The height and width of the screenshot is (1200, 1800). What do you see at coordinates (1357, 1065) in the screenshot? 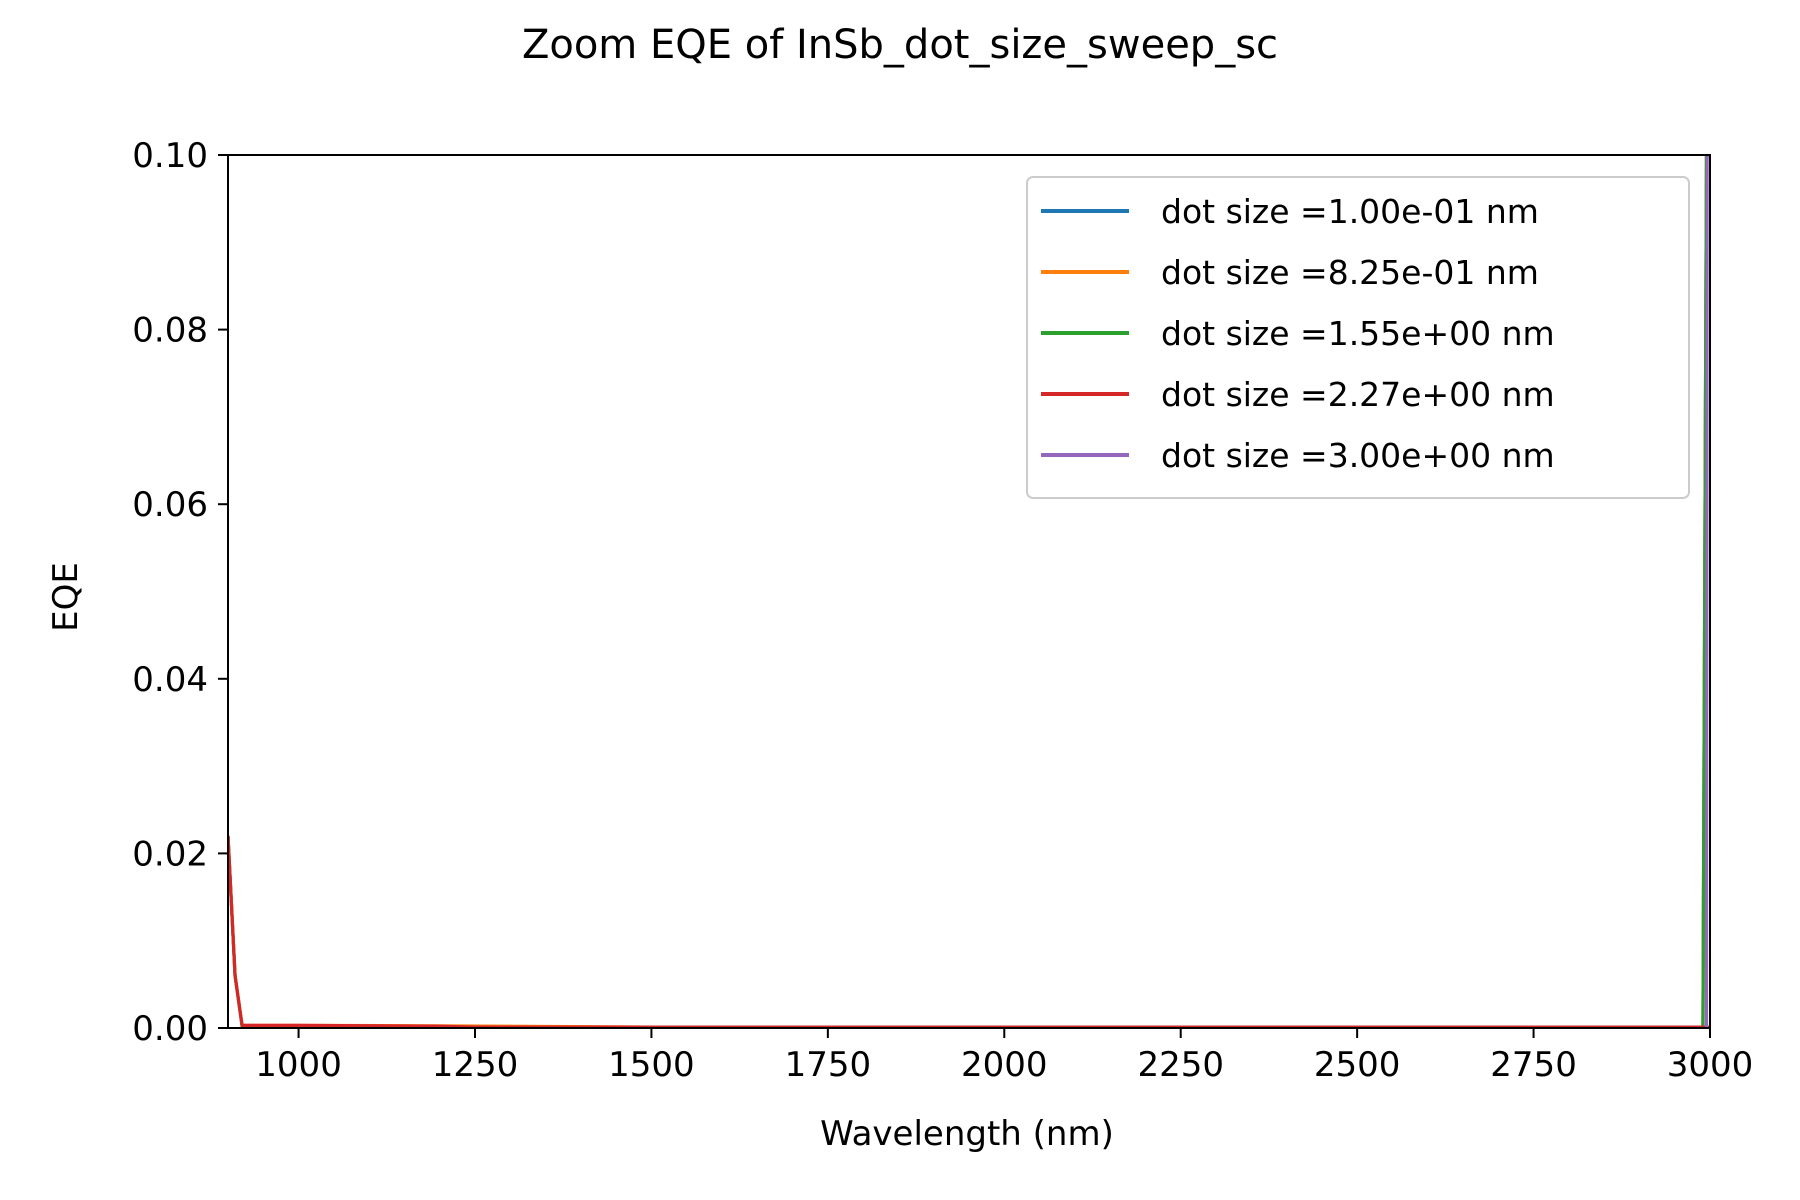
I see `x-tick-label: 2500` at bounding box center [1357, 1065].